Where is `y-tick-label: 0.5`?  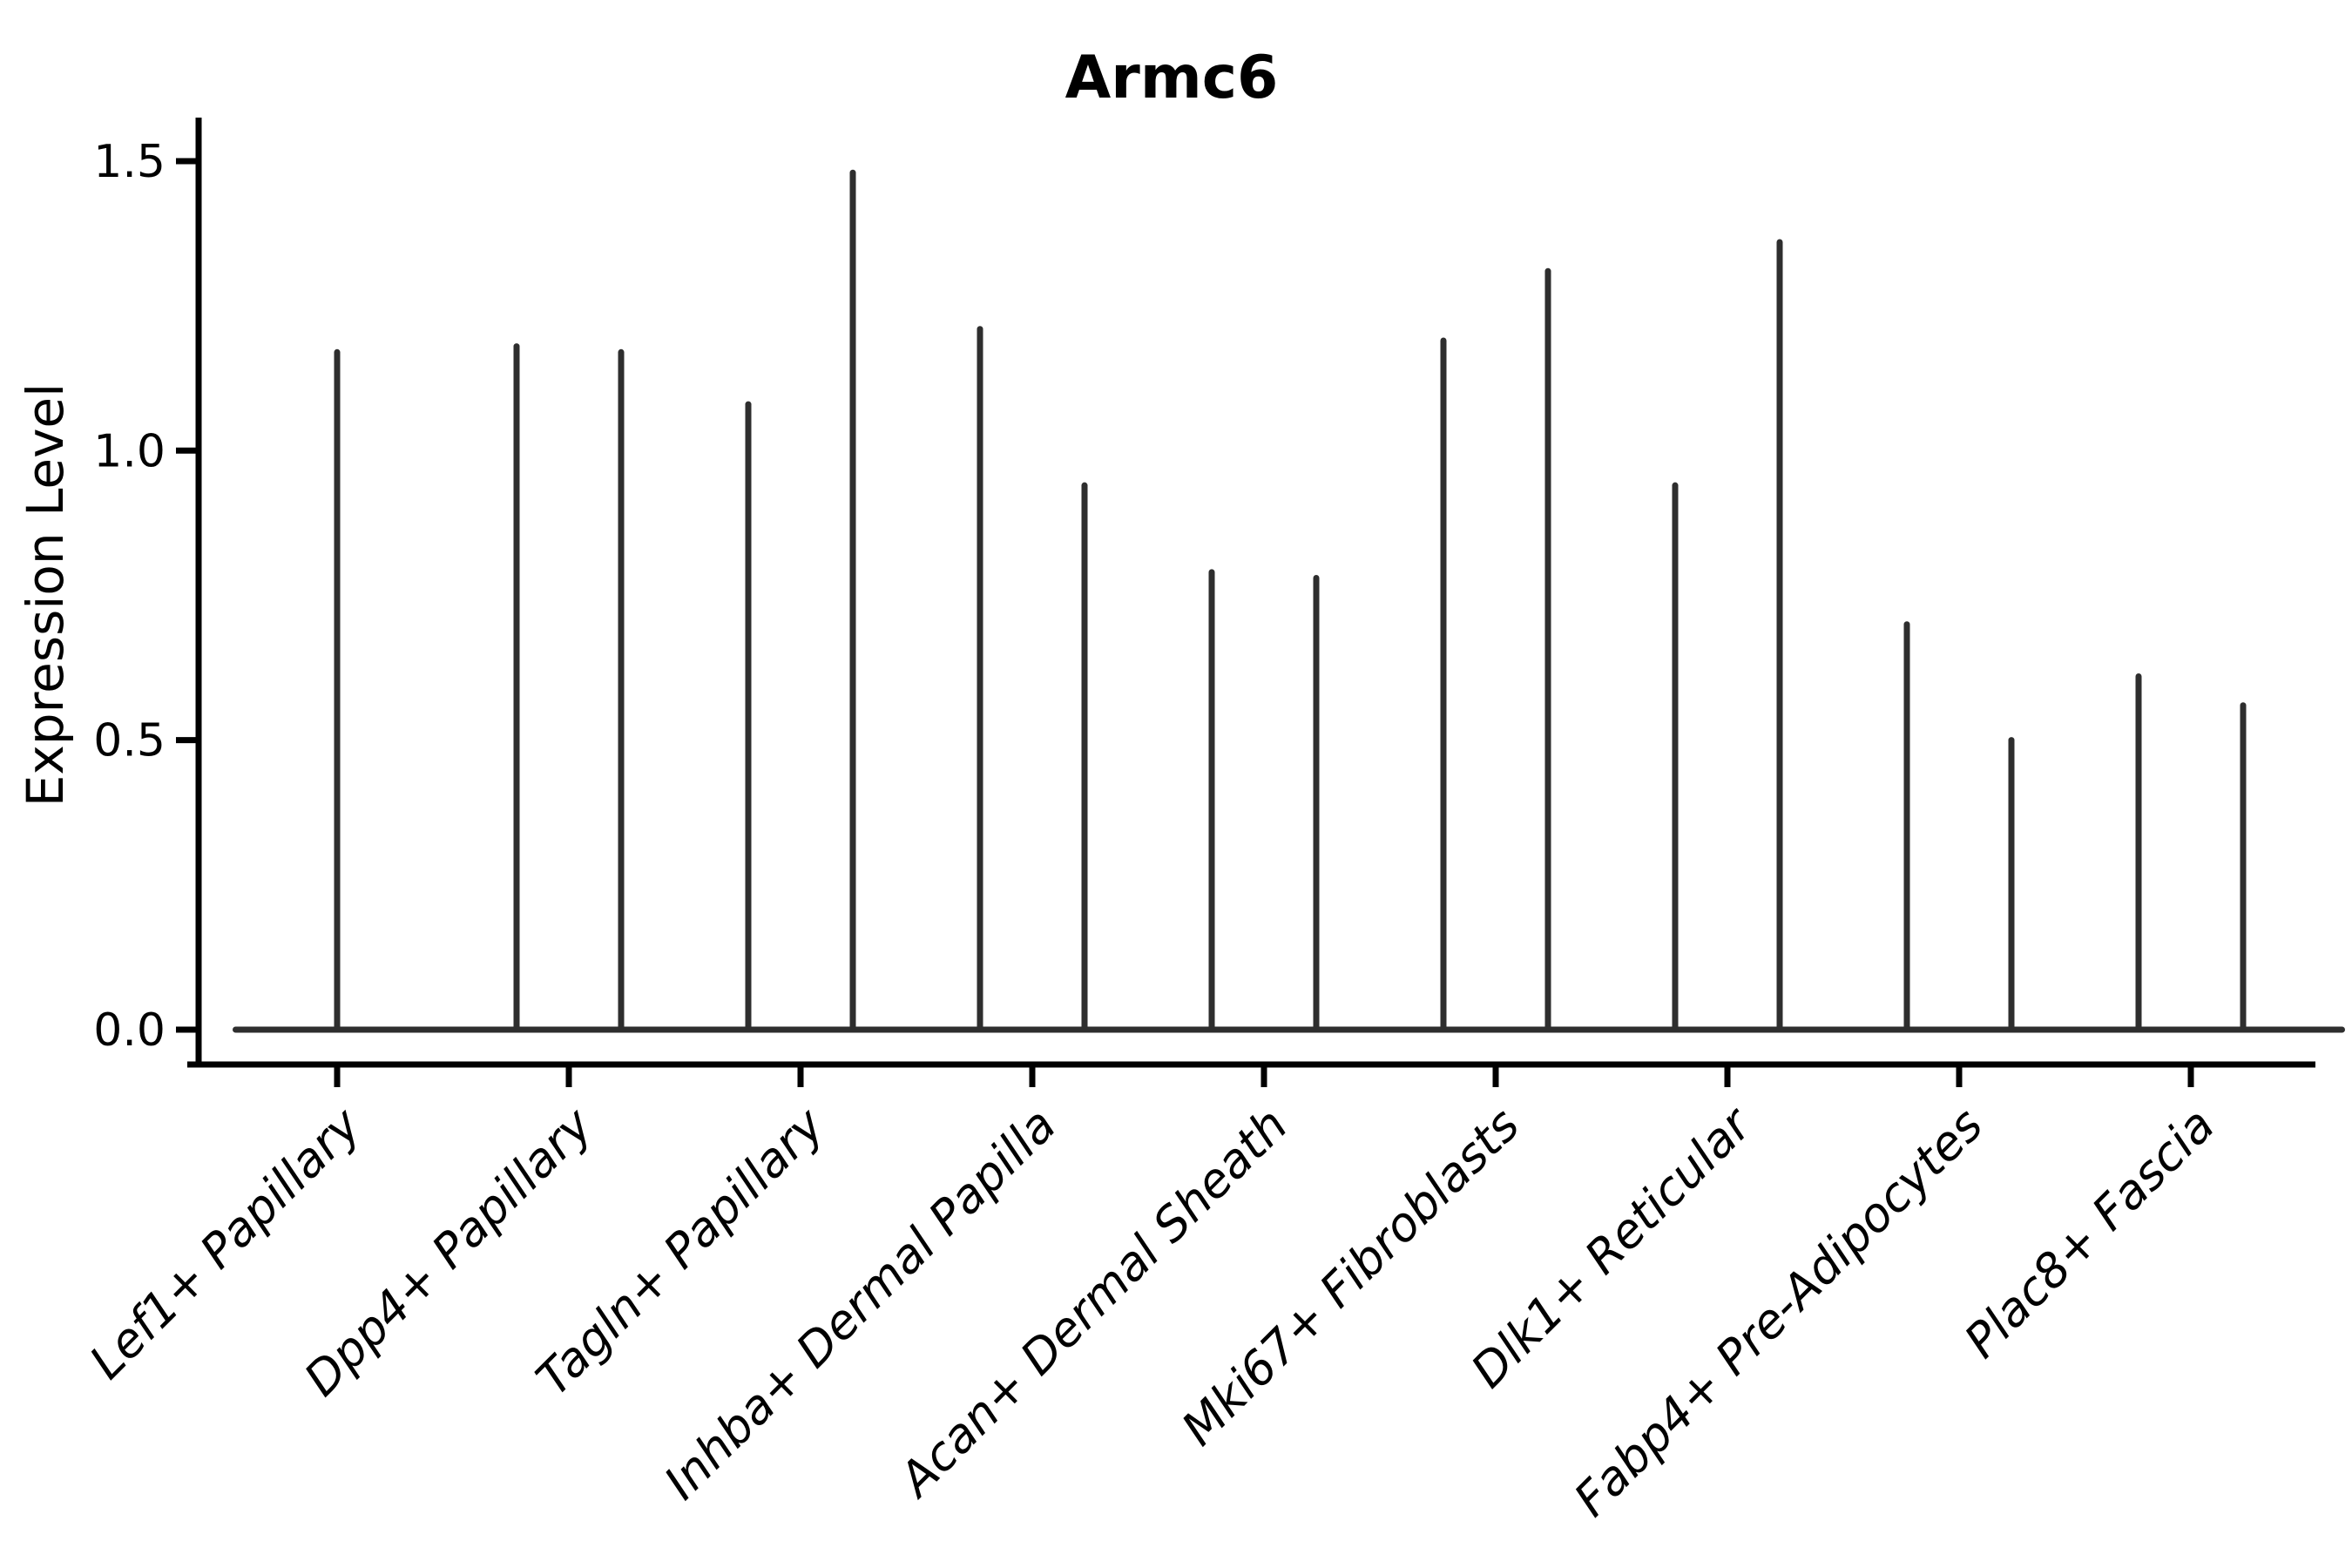 y-tick-label: 0.5 is located at coordinates (129, 741).